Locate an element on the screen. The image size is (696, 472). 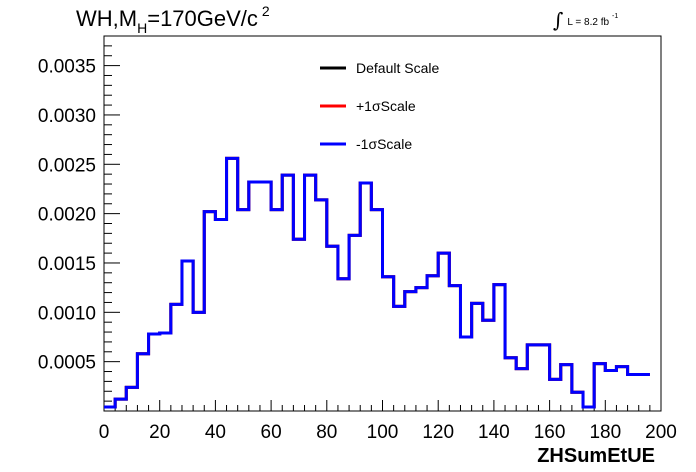
y-tick-label: 0.0030 is located at coordinates (67, 116).